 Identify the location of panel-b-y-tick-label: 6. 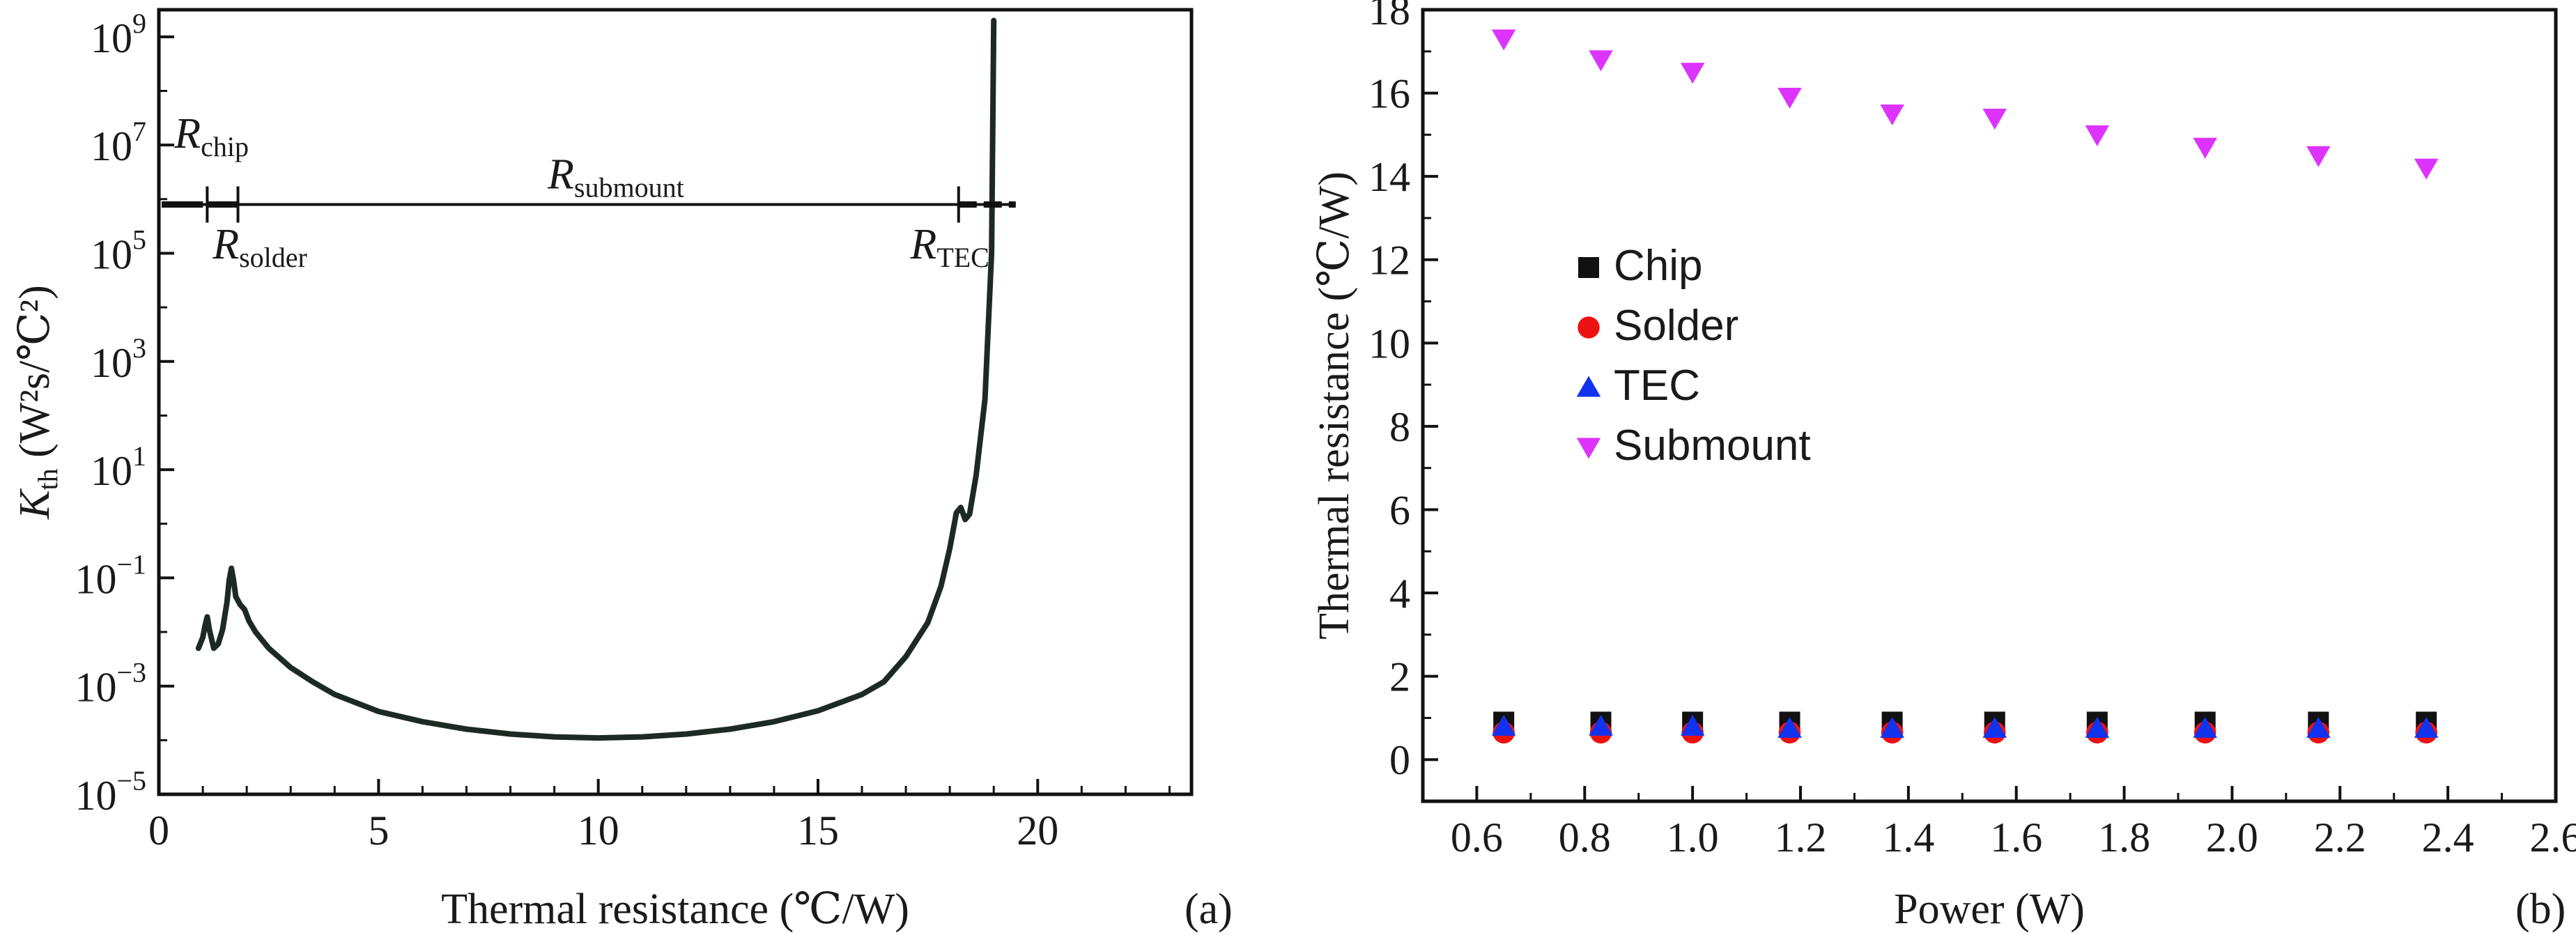
(1399, 510).